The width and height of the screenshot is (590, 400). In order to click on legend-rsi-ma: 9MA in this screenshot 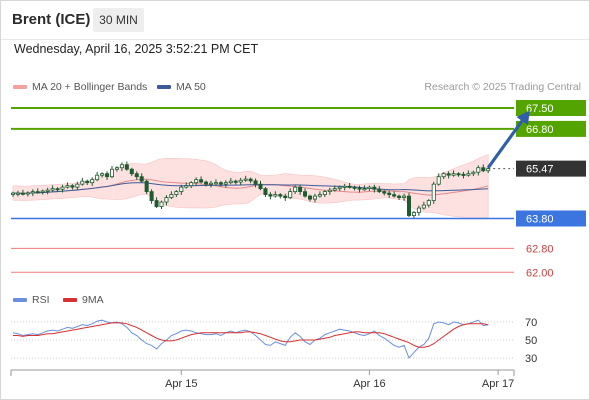, I will do `click(83, 300)`.